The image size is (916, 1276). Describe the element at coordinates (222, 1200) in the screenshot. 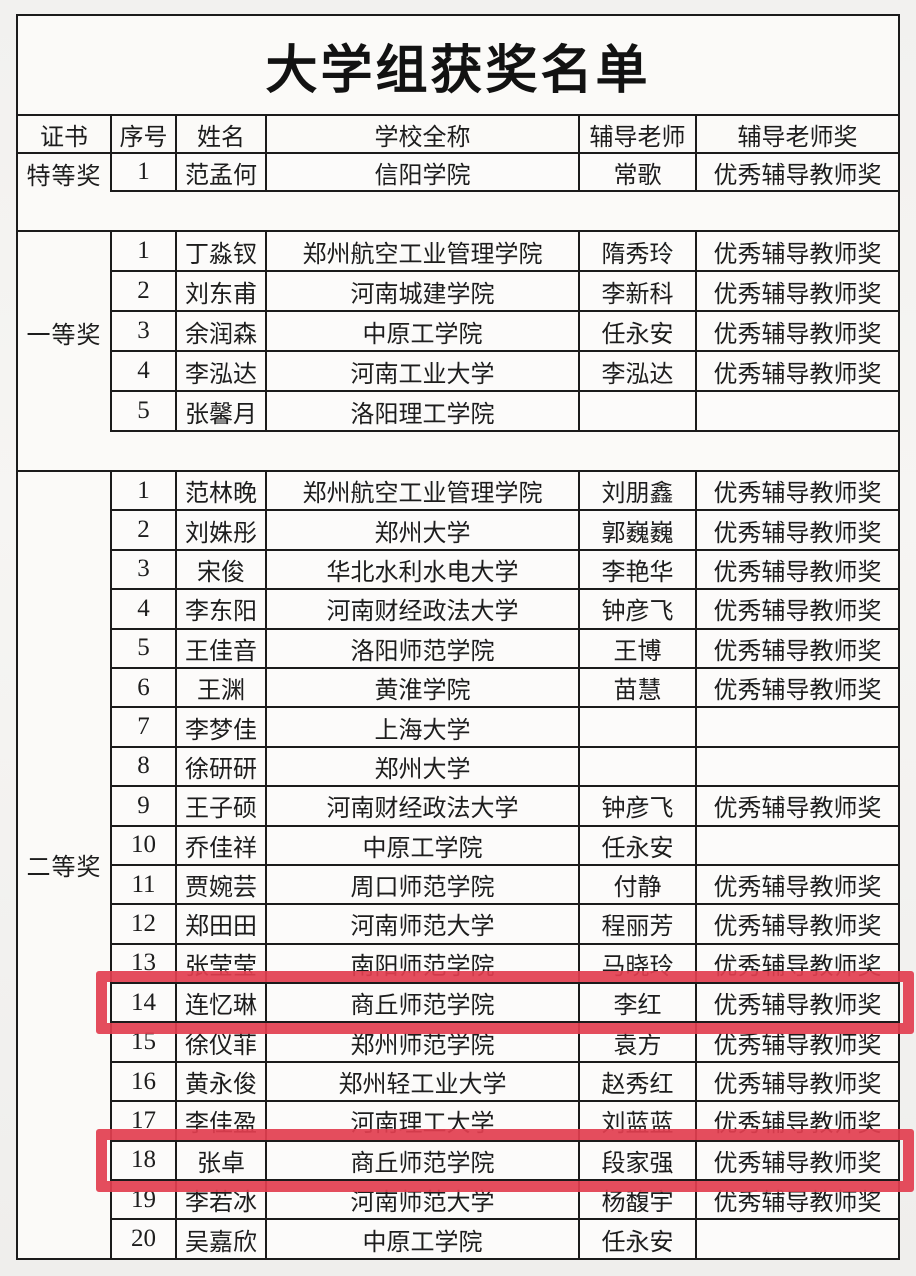

I see `cell-name: 李若冰` at that location.